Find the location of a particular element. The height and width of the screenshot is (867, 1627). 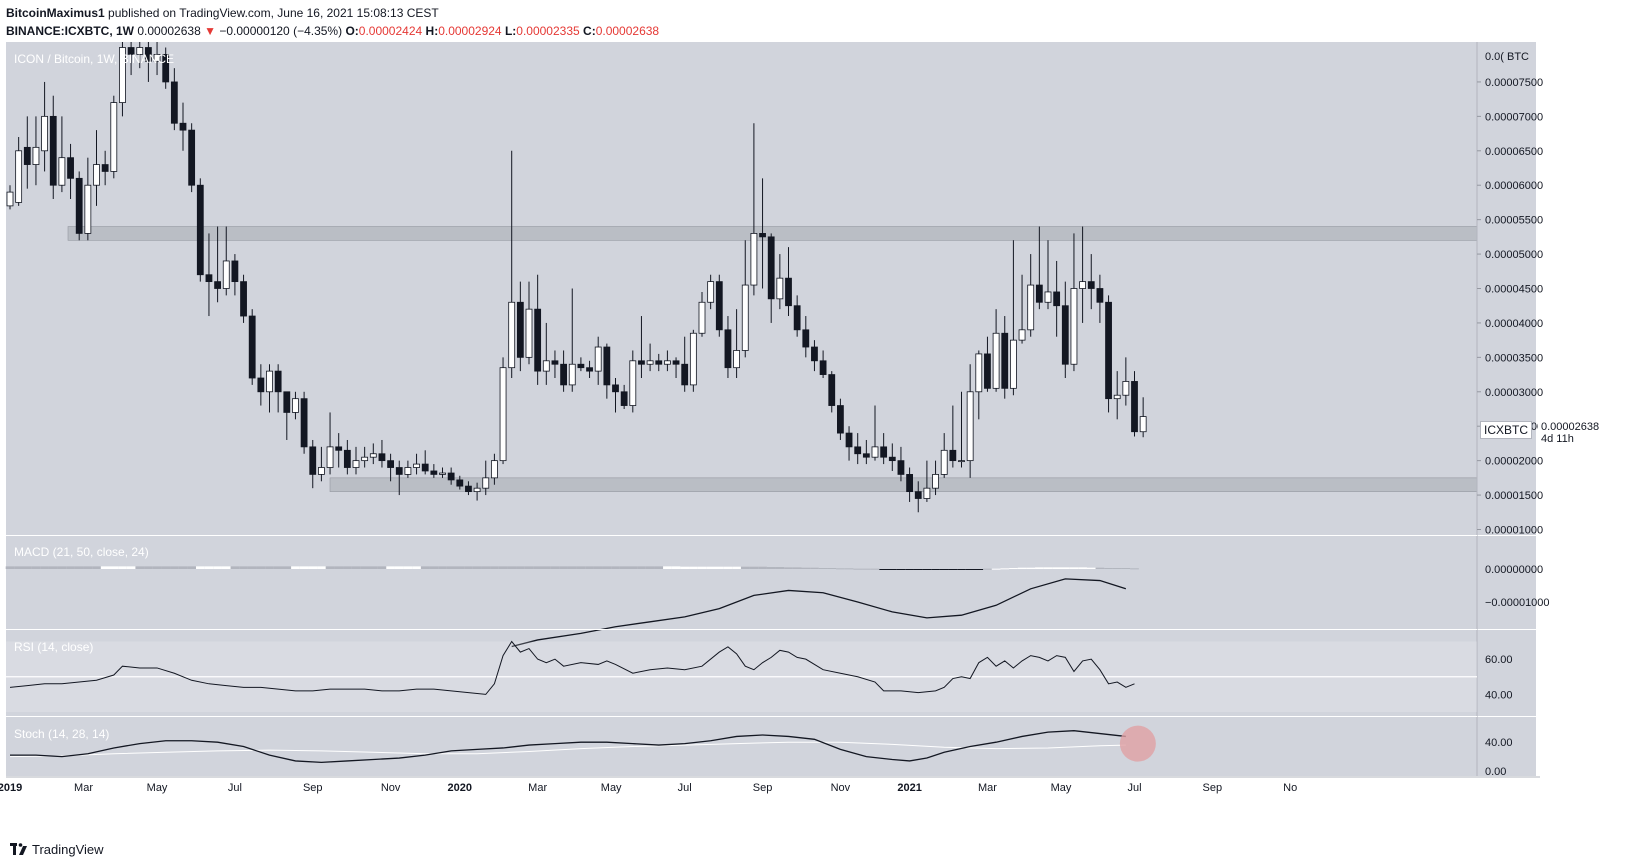

price-tick-label: 0.00001500 is located at coordinates (1514, 496).